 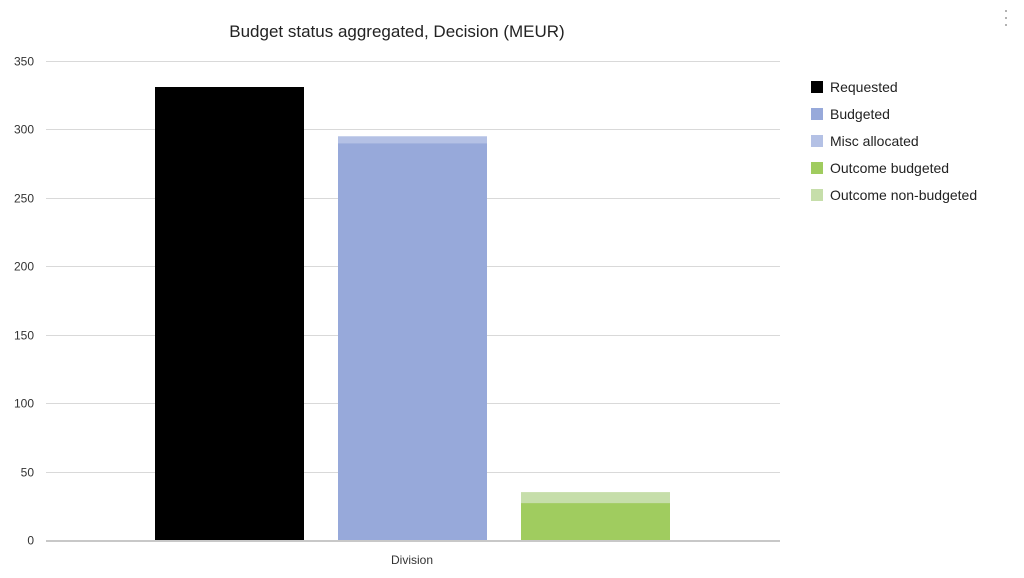 I want to click on bar-outcome-non-budgeted, so click(x=595, y=498).